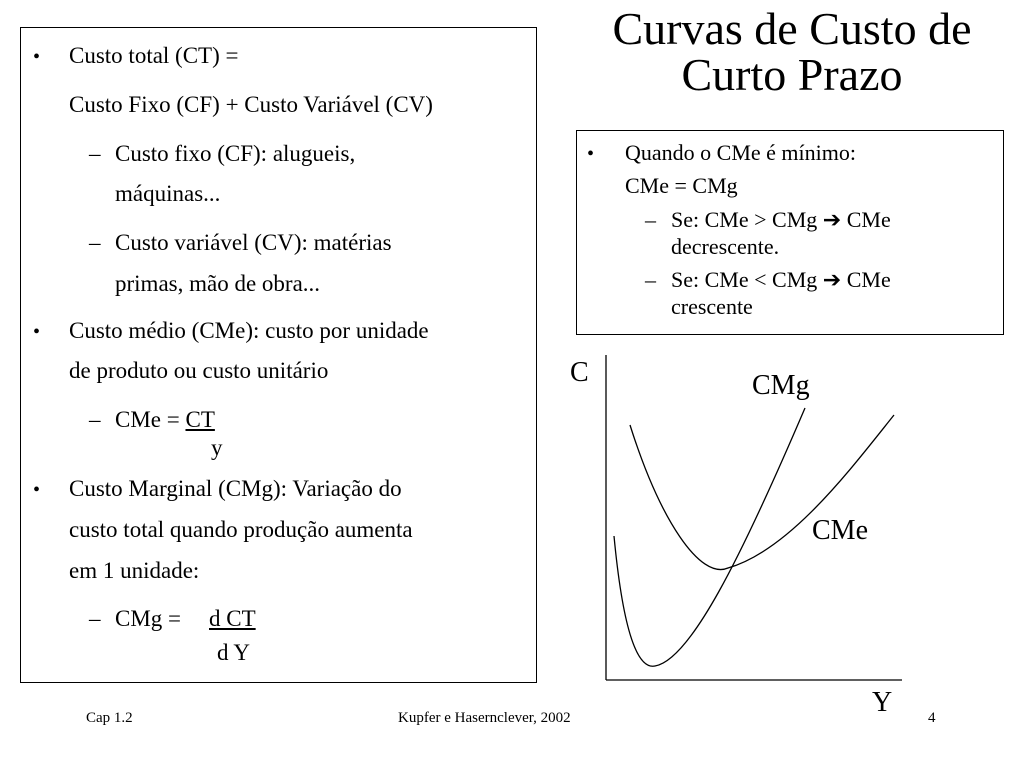  Describe the element at coordinates (200, 419) in the screenshot. I see `cme-formula-numerator: CT` at that location.